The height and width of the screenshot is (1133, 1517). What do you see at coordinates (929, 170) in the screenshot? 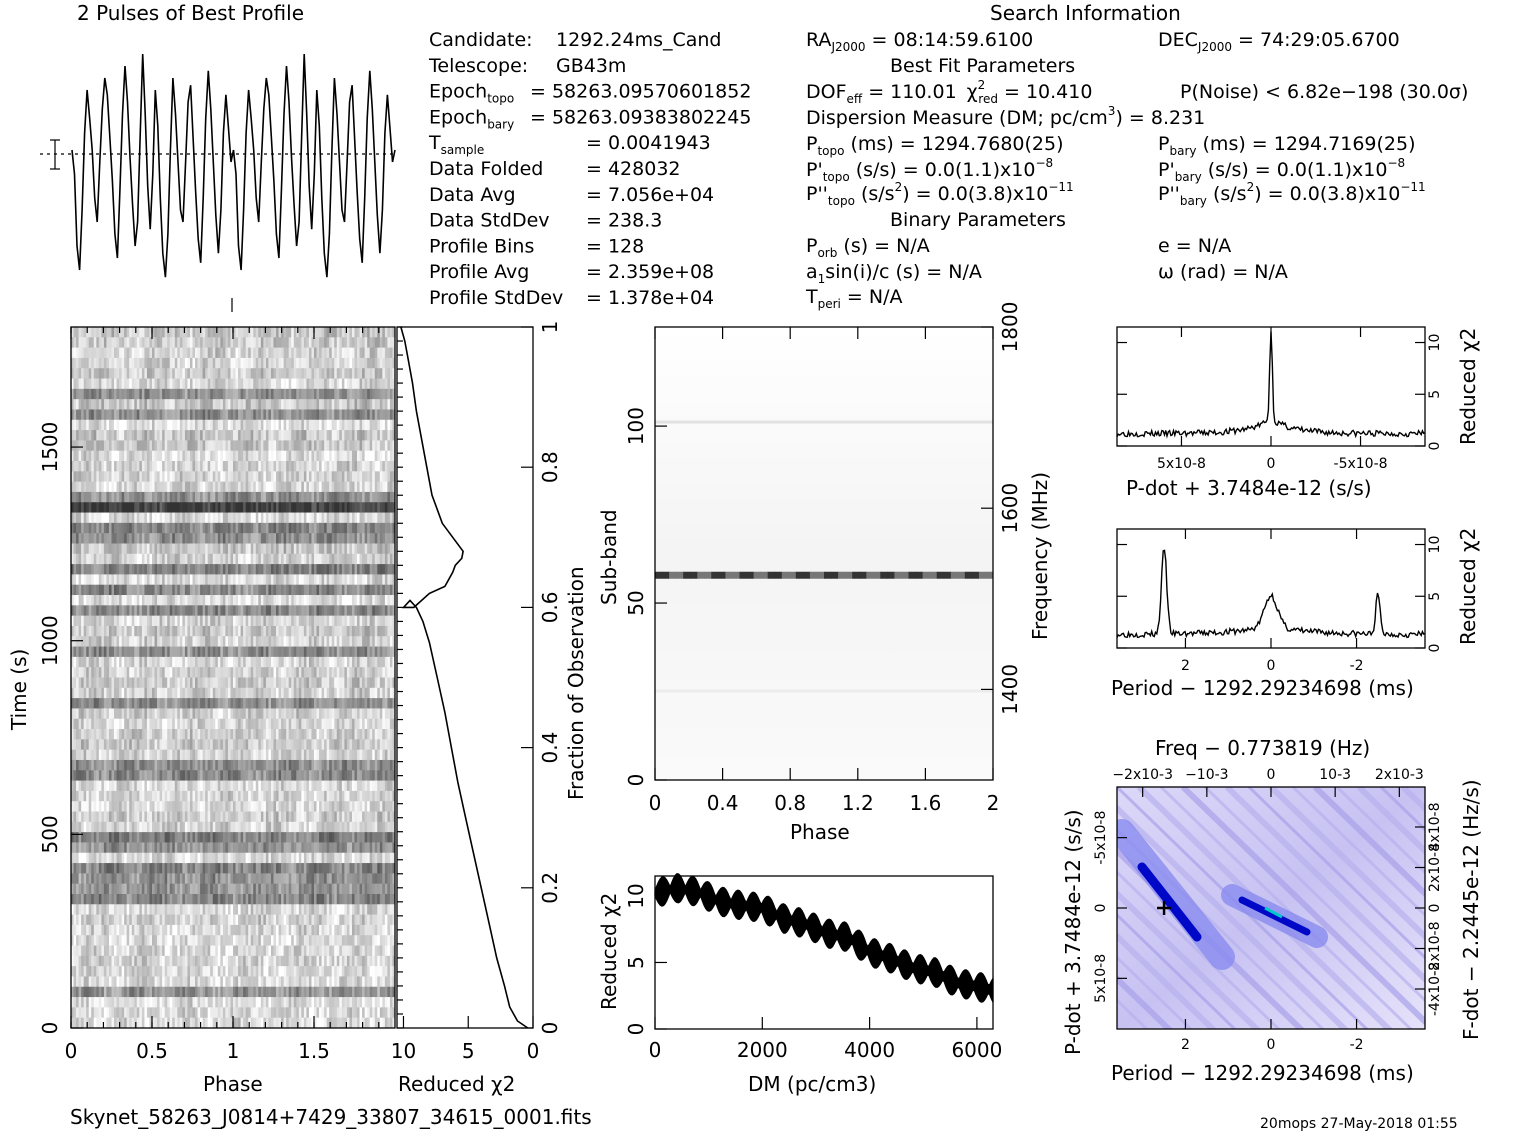
I see `pdot-topo-line: P'topo (s/s) = 0.0(1.1)x10−8` at bounding box center [929, 170].